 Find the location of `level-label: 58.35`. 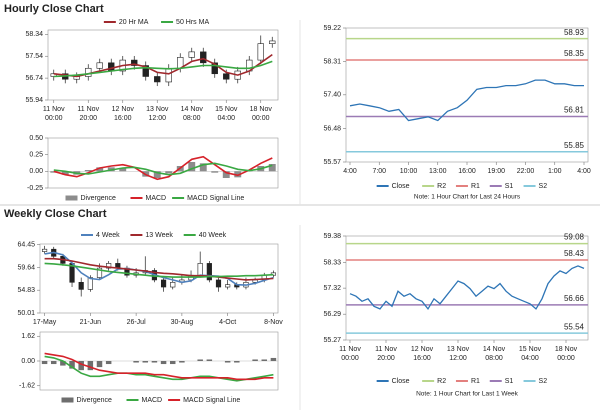

level-label: 58.35 is located at coordinates (574, 53).